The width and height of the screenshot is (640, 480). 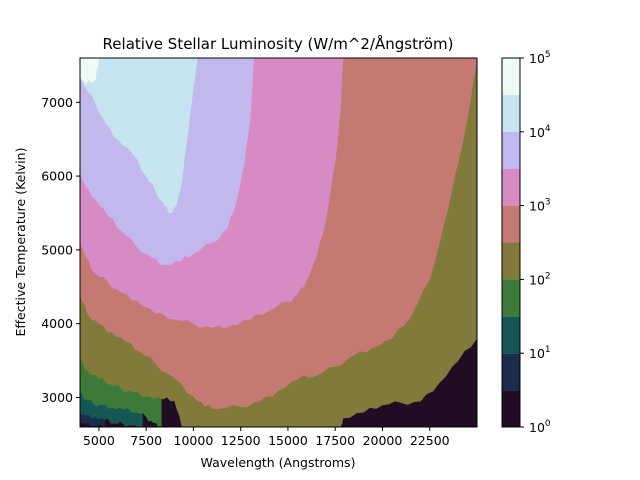 I want to click on colorbar-tick-label: 10³, so click(x=540, y=206).